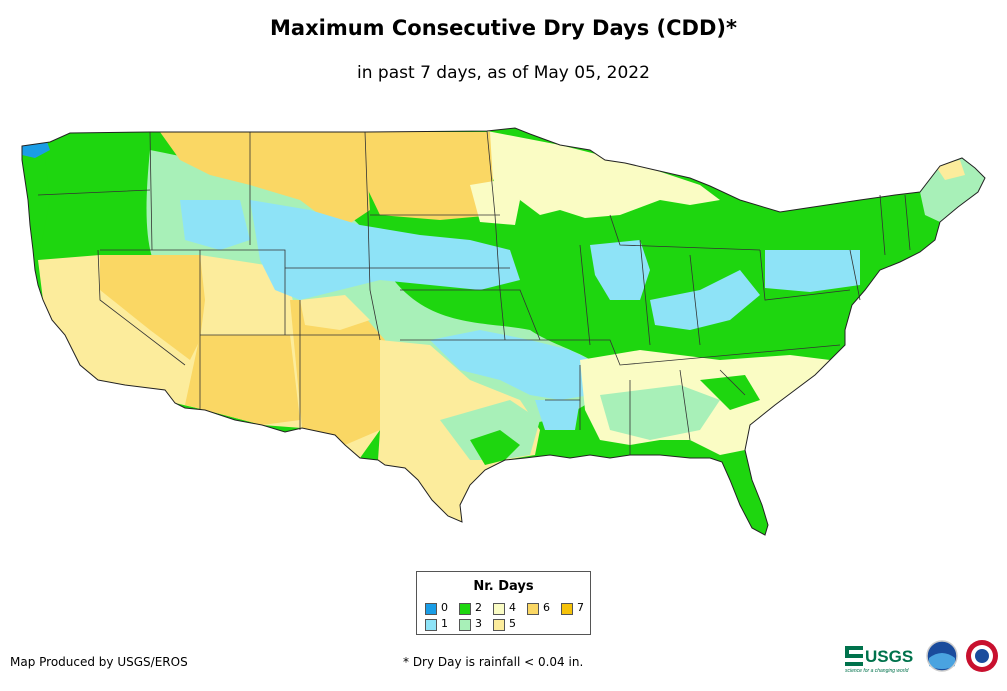  I want to click on cdd-region-1-idaho, so click(215, 225).